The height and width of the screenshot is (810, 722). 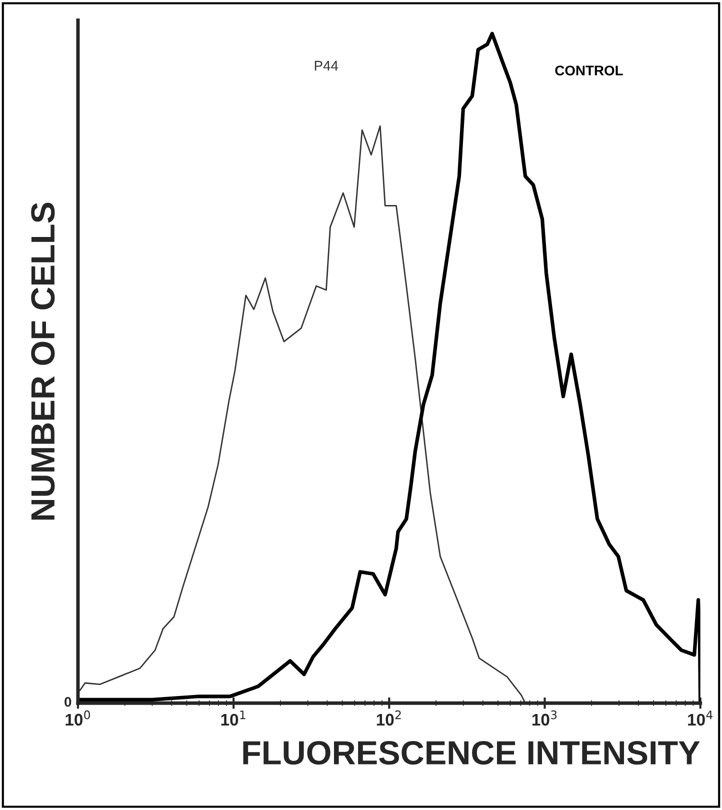 What do you see at coordinates (233, 718) in the screenshot?
I see `x-tick-label: 10$^{1}$` at bounding box center [233, 718].